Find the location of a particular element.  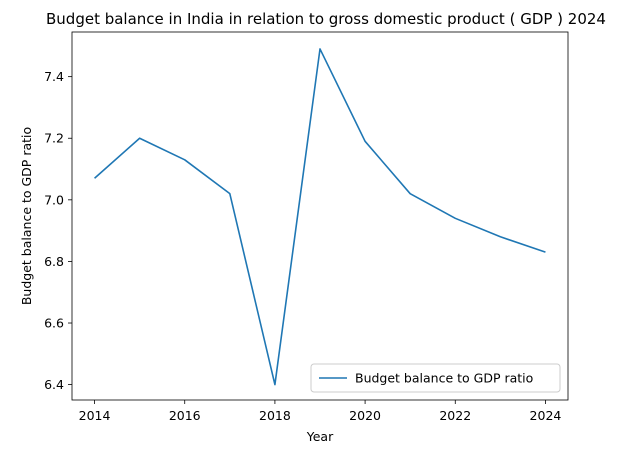

x-tick-label: 2014 is located at coordinates (95, 415).